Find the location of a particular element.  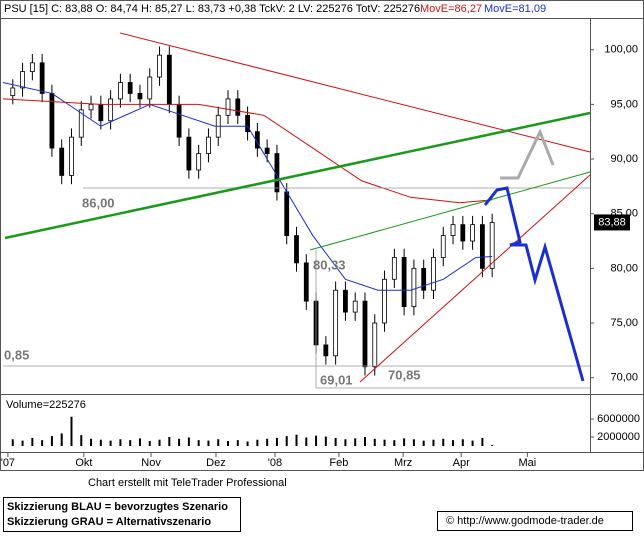

annotation: 69,01 is located at coordinates (336, 379).